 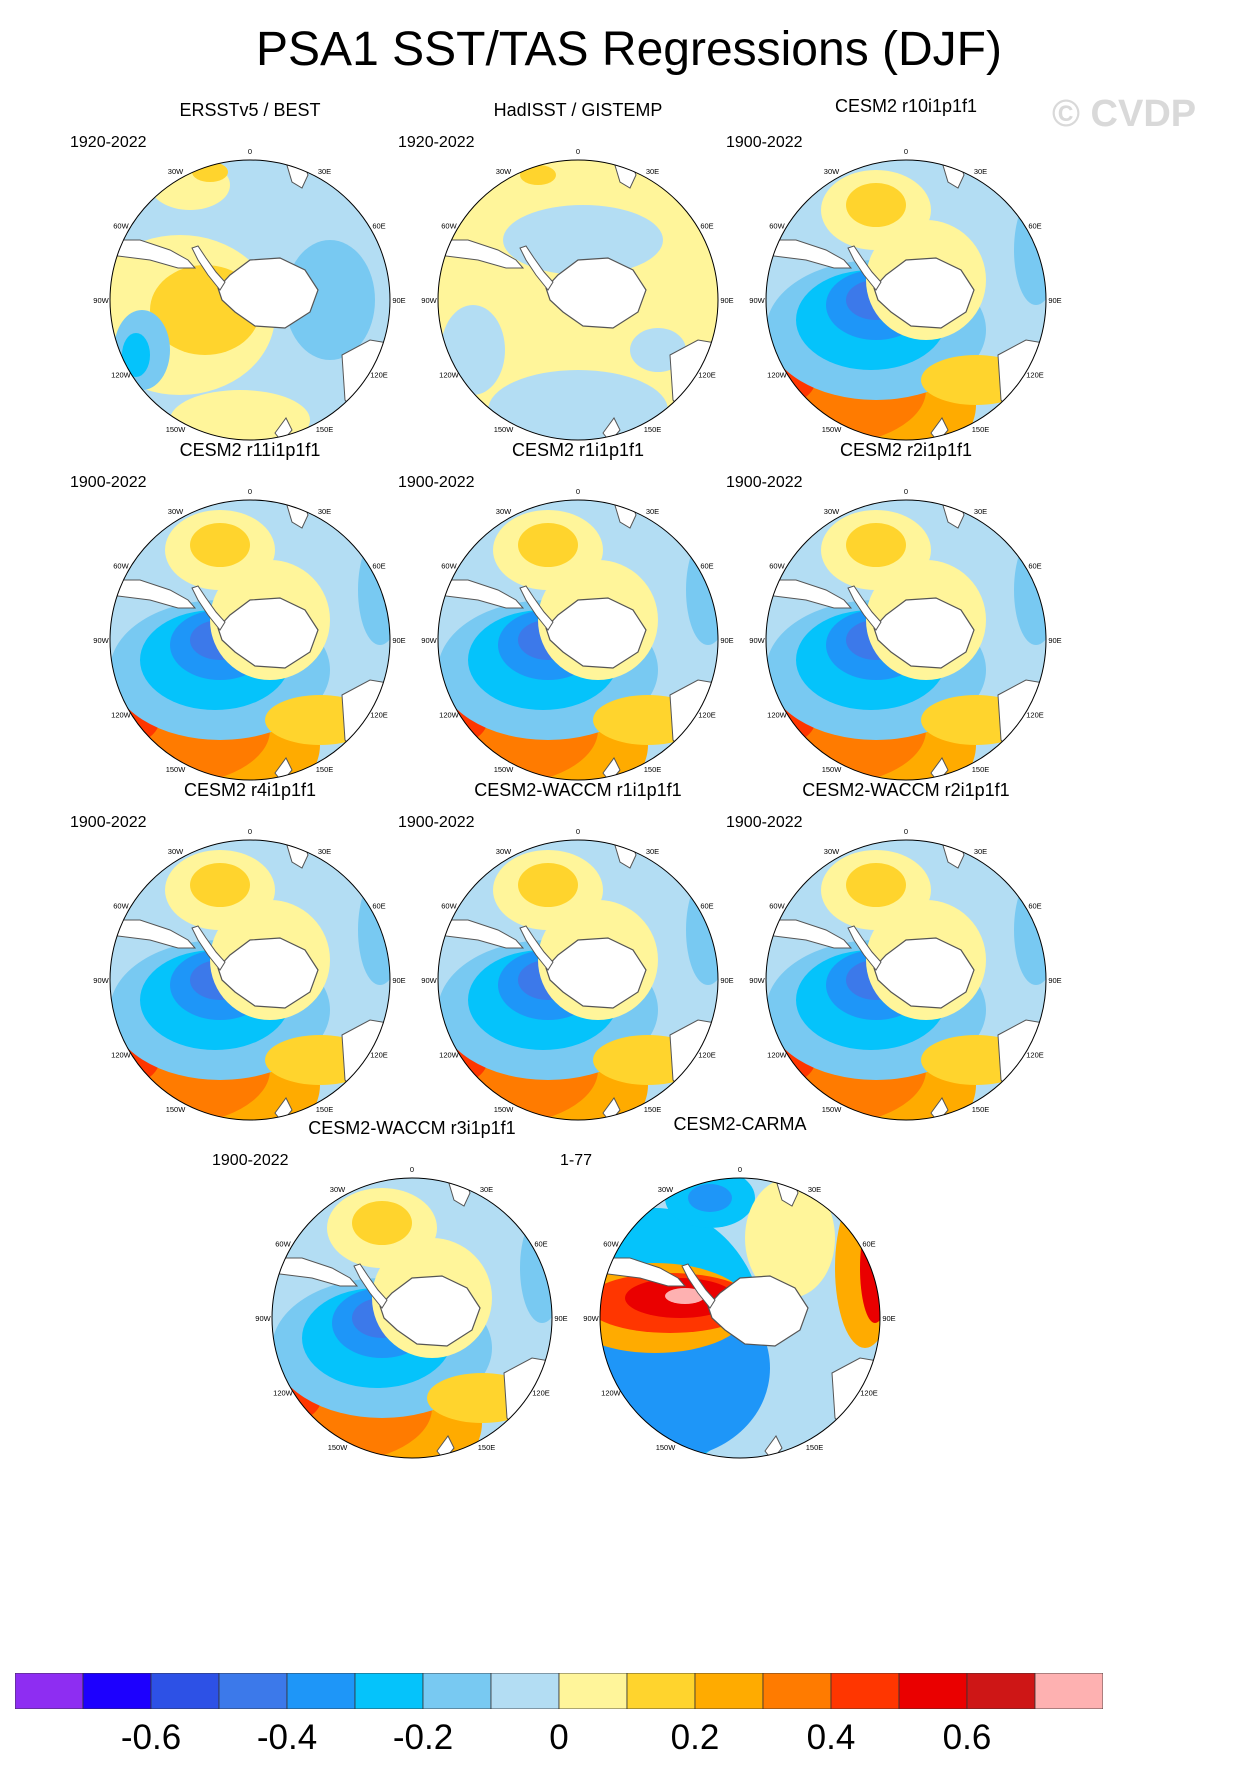 What do you see at coordinates (906, 106) in the screenshot?
I see `panel-title: CESM2 r10i1p1f1` at bounding box center [906, 106].